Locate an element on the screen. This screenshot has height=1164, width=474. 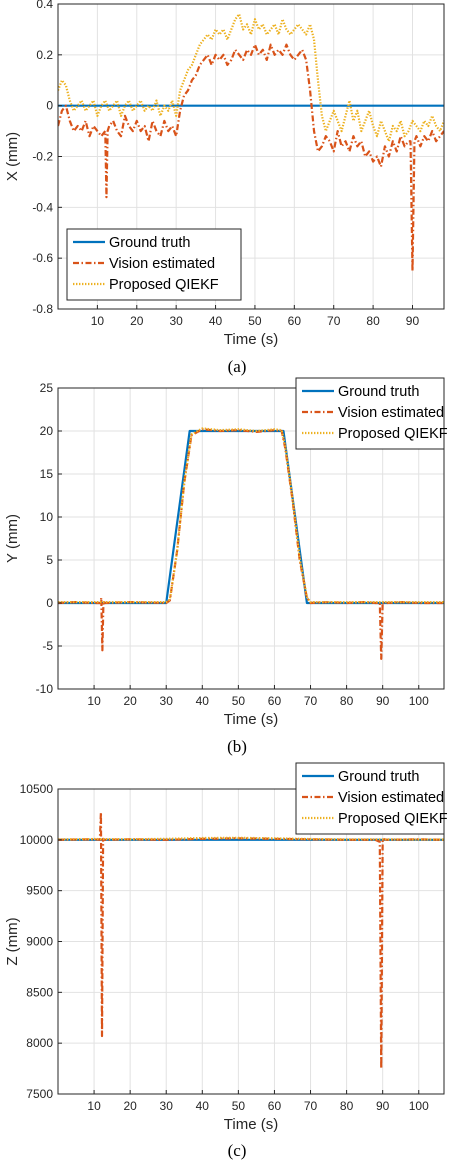
y-tick-label: 25 is located at coordinates (47, 388).